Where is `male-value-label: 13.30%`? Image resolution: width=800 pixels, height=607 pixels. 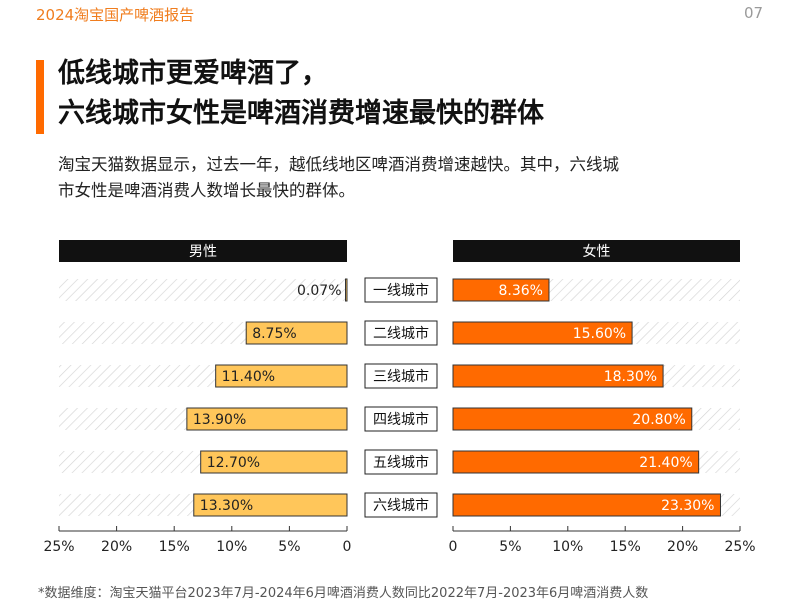
male-value-label: 13.30% is located at coordinates (226, 506).